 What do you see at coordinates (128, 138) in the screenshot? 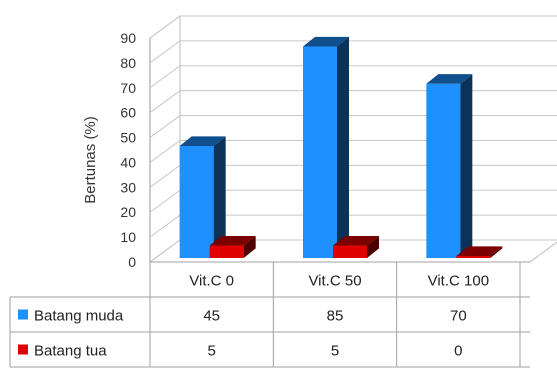
I see `y-tick-label: 50` at bounding box center [128, 138].